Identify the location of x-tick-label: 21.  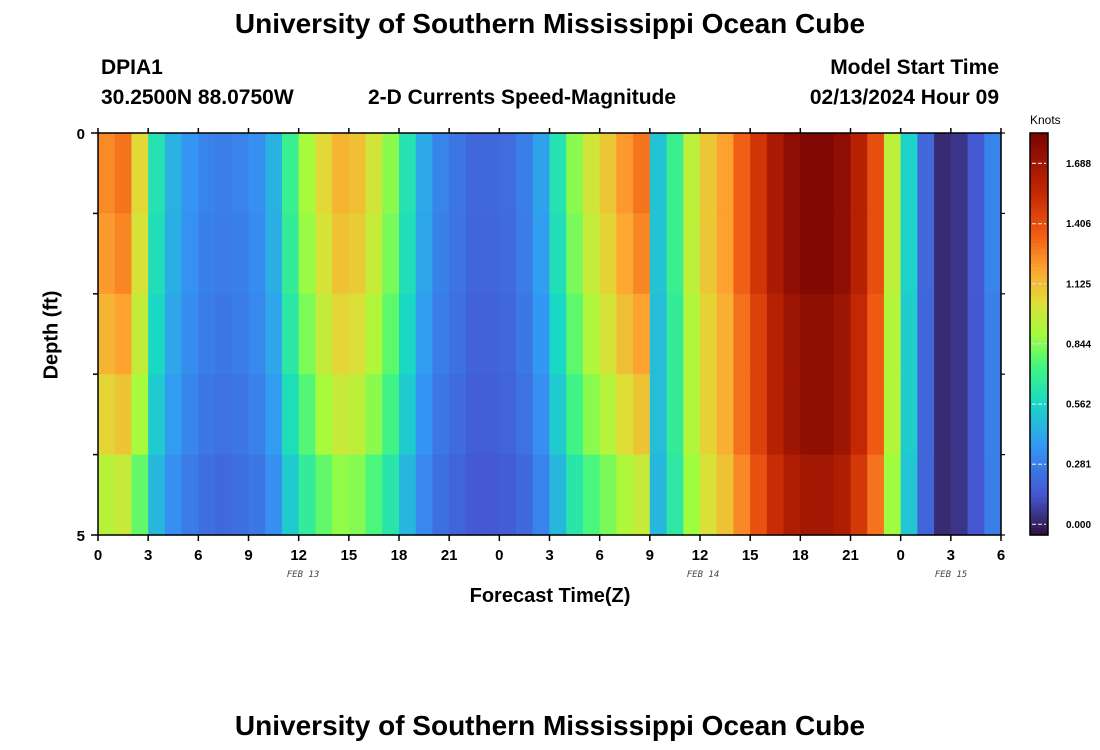
(449, 555).